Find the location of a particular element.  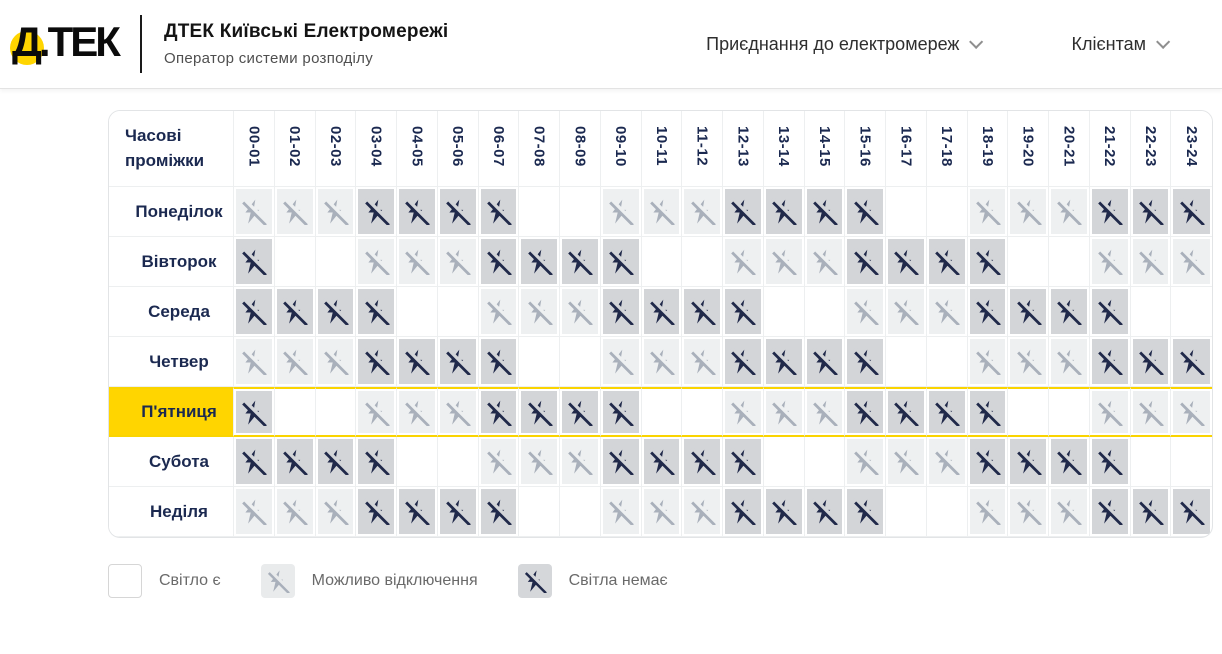

time-slot-header: 22-23 is located at coordinates (1151, 149).